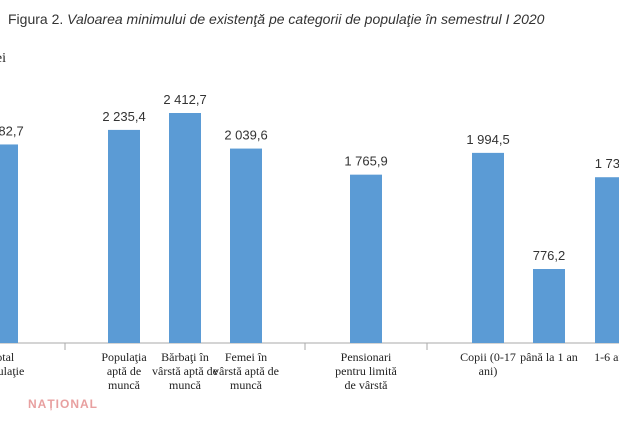 This screenshot has height=421, width=619. Describe the element at coordinates (246, 371) in the screenshot. I see `x-tick-label: Femei în vârstă aptă de muncă` at that location.